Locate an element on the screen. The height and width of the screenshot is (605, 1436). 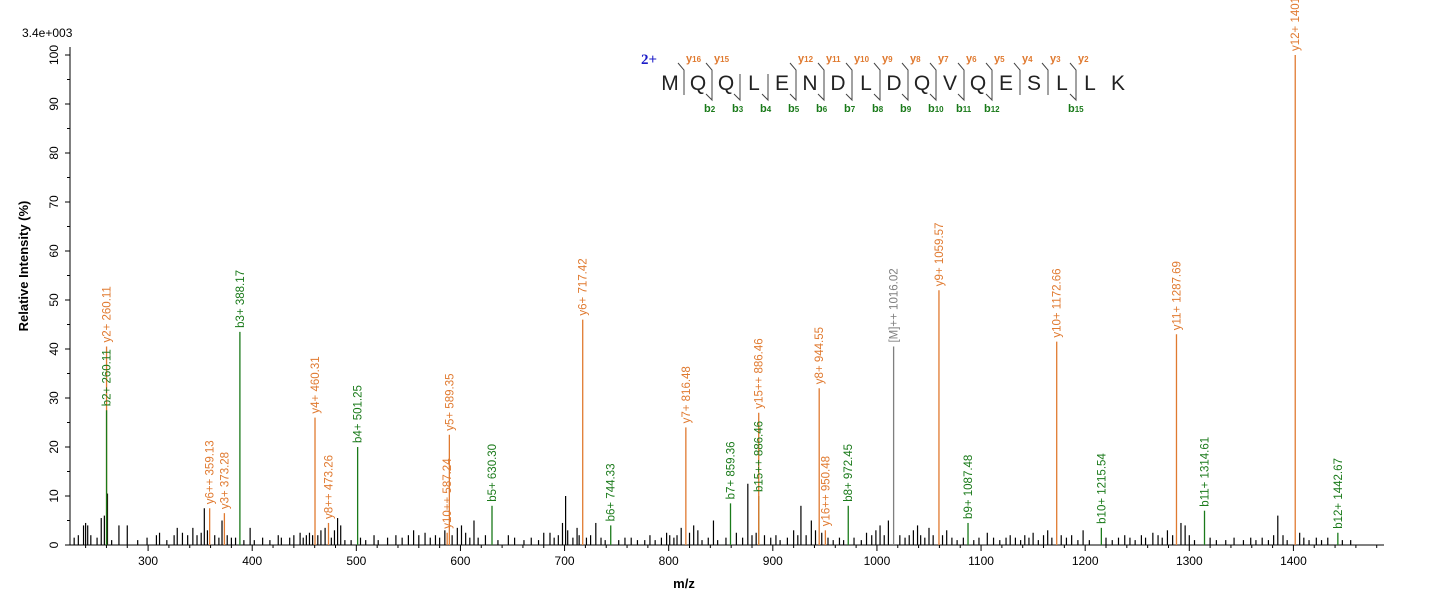
peak-label: b10+ 1215.54 is located at coordinates (1102, 488).